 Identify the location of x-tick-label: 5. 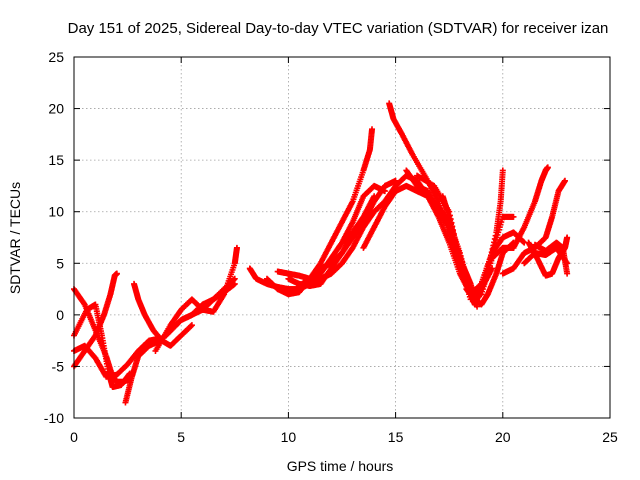
(181, 437).